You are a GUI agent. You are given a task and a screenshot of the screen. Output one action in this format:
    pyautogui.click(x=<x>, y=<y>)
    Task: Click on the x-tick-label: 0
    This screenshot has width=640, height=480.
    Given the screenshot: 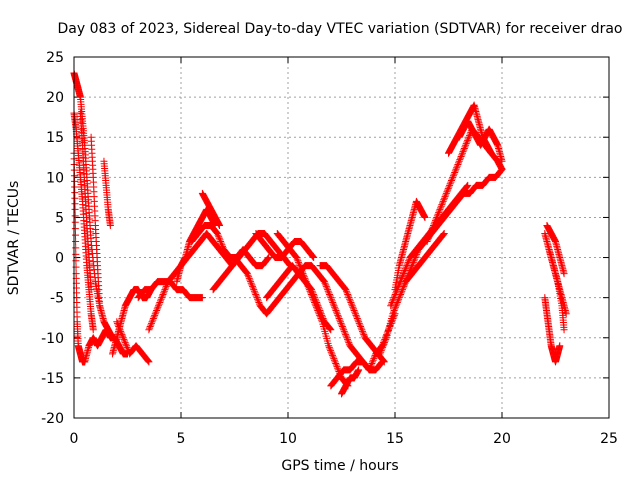 What is the action you would take?
    pyautogui.click(x=74, y=439)
    